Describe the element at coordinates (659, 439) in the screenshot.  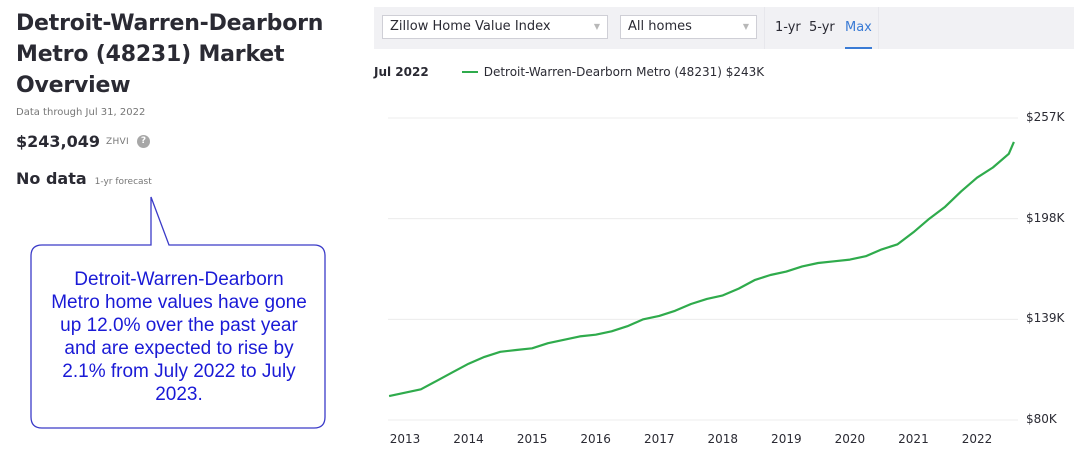
I see `x-tick-label: 2017` at that location.